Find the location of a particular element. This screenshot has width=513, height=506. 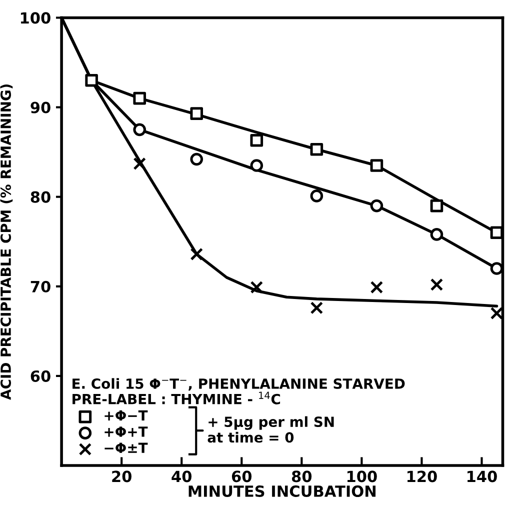

y-tick-label: 70 is located at coordinates (40, 286).